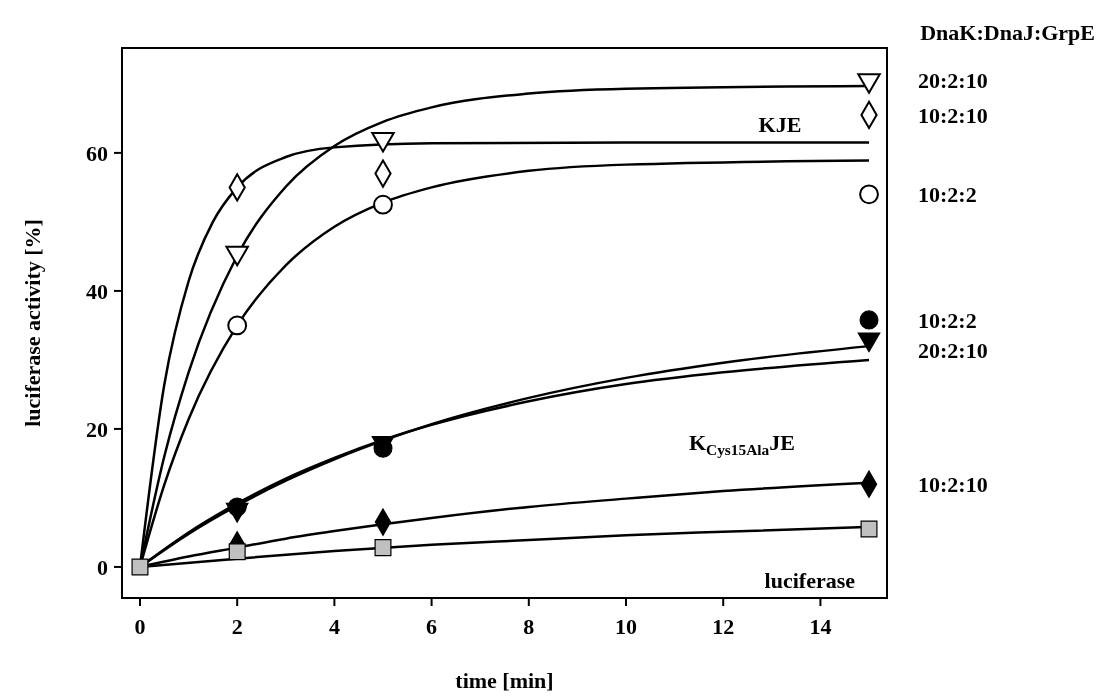  Describe the element at coordinates (334, 626) in the screenshot. I see `x-tick-label: 4` at that location.